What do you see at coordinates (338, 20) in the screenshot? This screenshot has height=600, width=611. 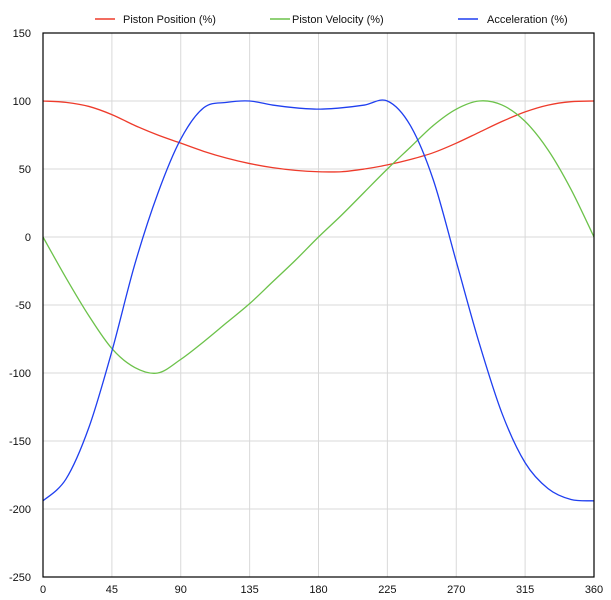 I see `legend-label: Piston Velocity (%)` at bounding box center [338, 20].